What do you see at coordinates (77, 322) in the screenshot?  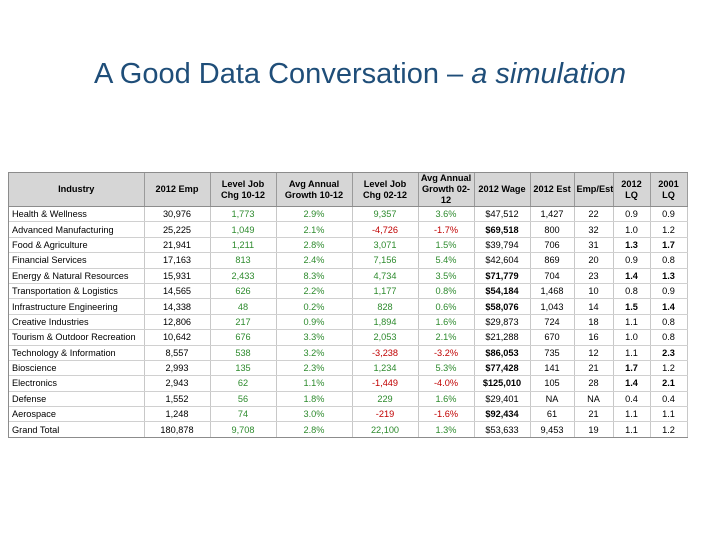 I see `cell-industry: Creative Industries` at bounding box center [77, 322].